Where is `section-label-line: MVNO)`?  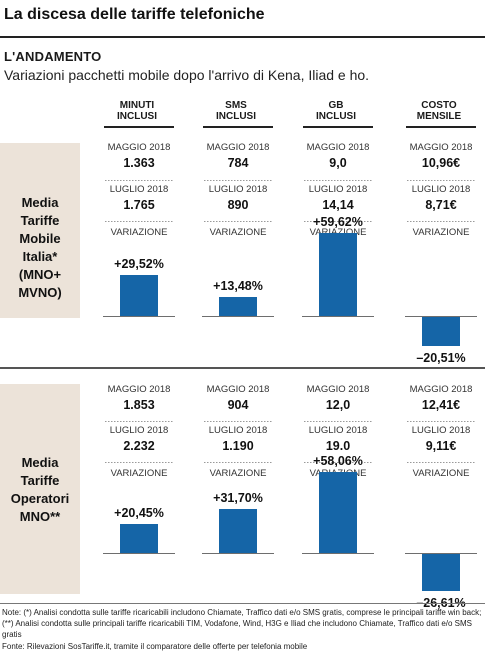
section-label-line: MVNO) is located at coordinates (40, 292).